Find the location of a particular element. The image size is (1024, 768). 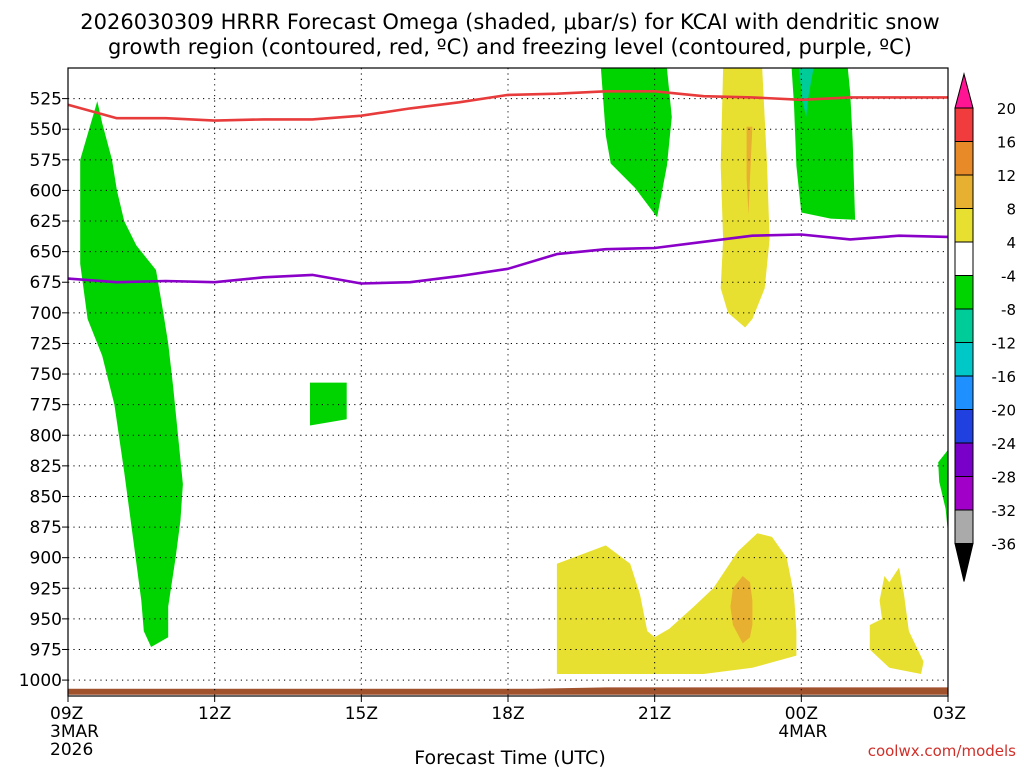

x-tick-date: 3MAR is located at coordinates (74, 732).